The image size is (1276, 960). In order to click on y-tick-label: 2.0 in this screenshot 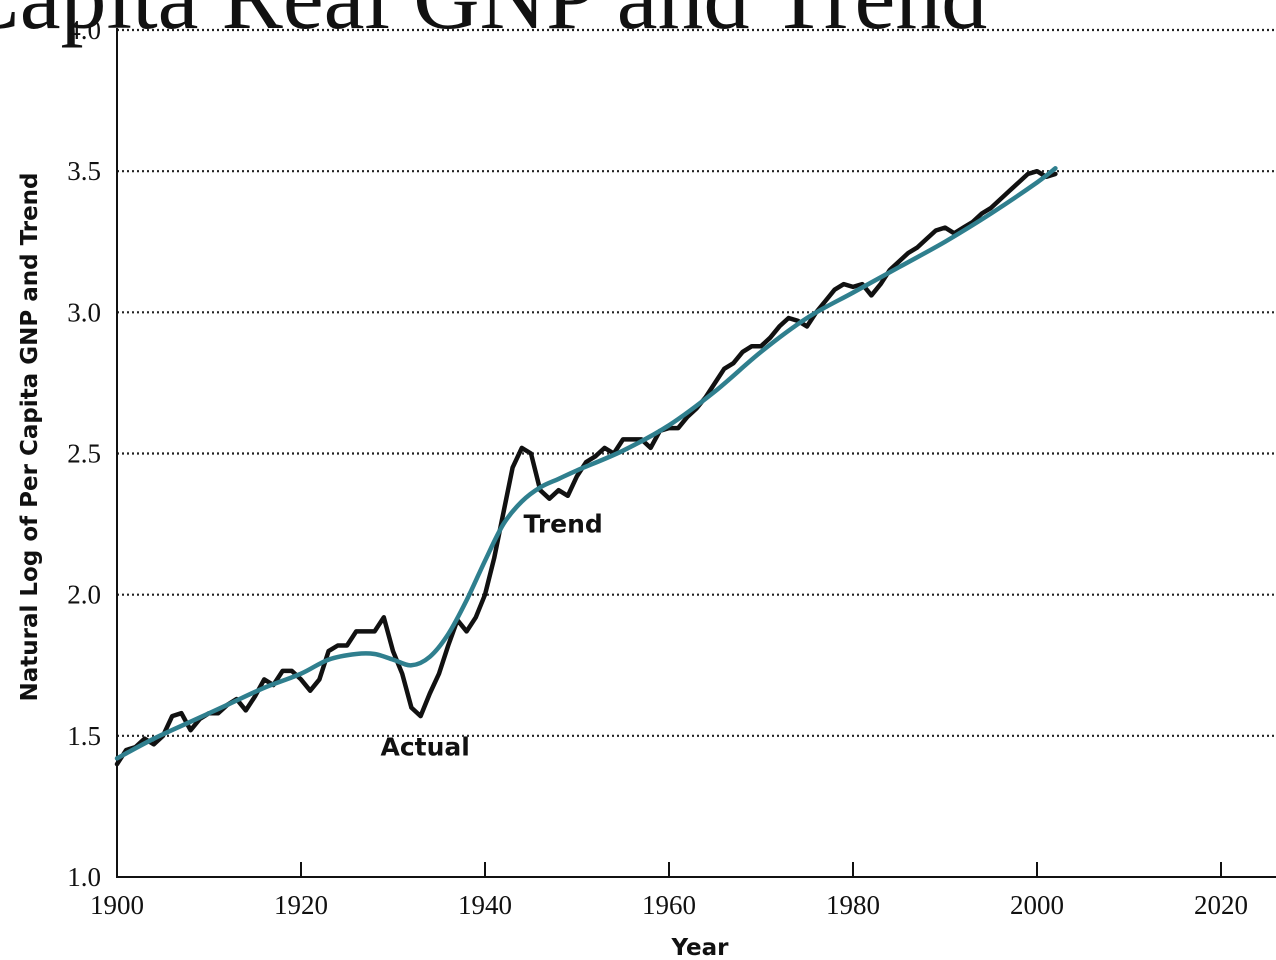, I will do `click(84, 595)`.